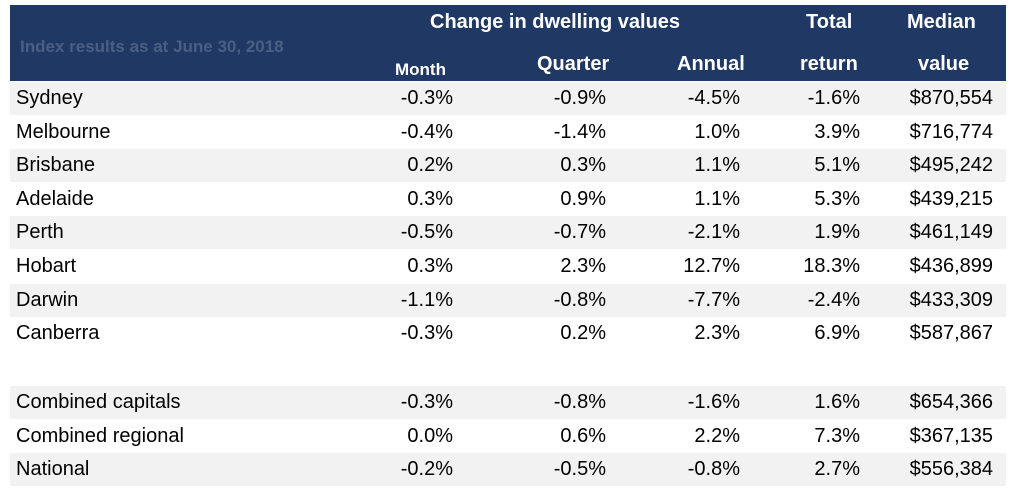 Image resolution: width=1024 pixels, height=504 pixels. I want to click on cell-value: $495,242, so click(951, 165).